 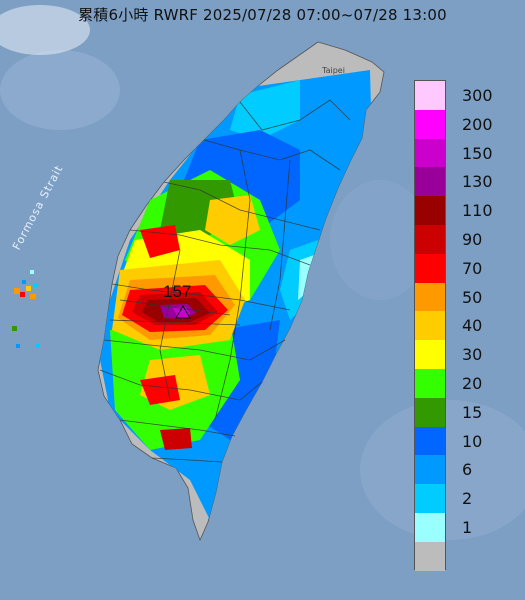 I want to click on legend-label: 200, so click(x=477, y=124).